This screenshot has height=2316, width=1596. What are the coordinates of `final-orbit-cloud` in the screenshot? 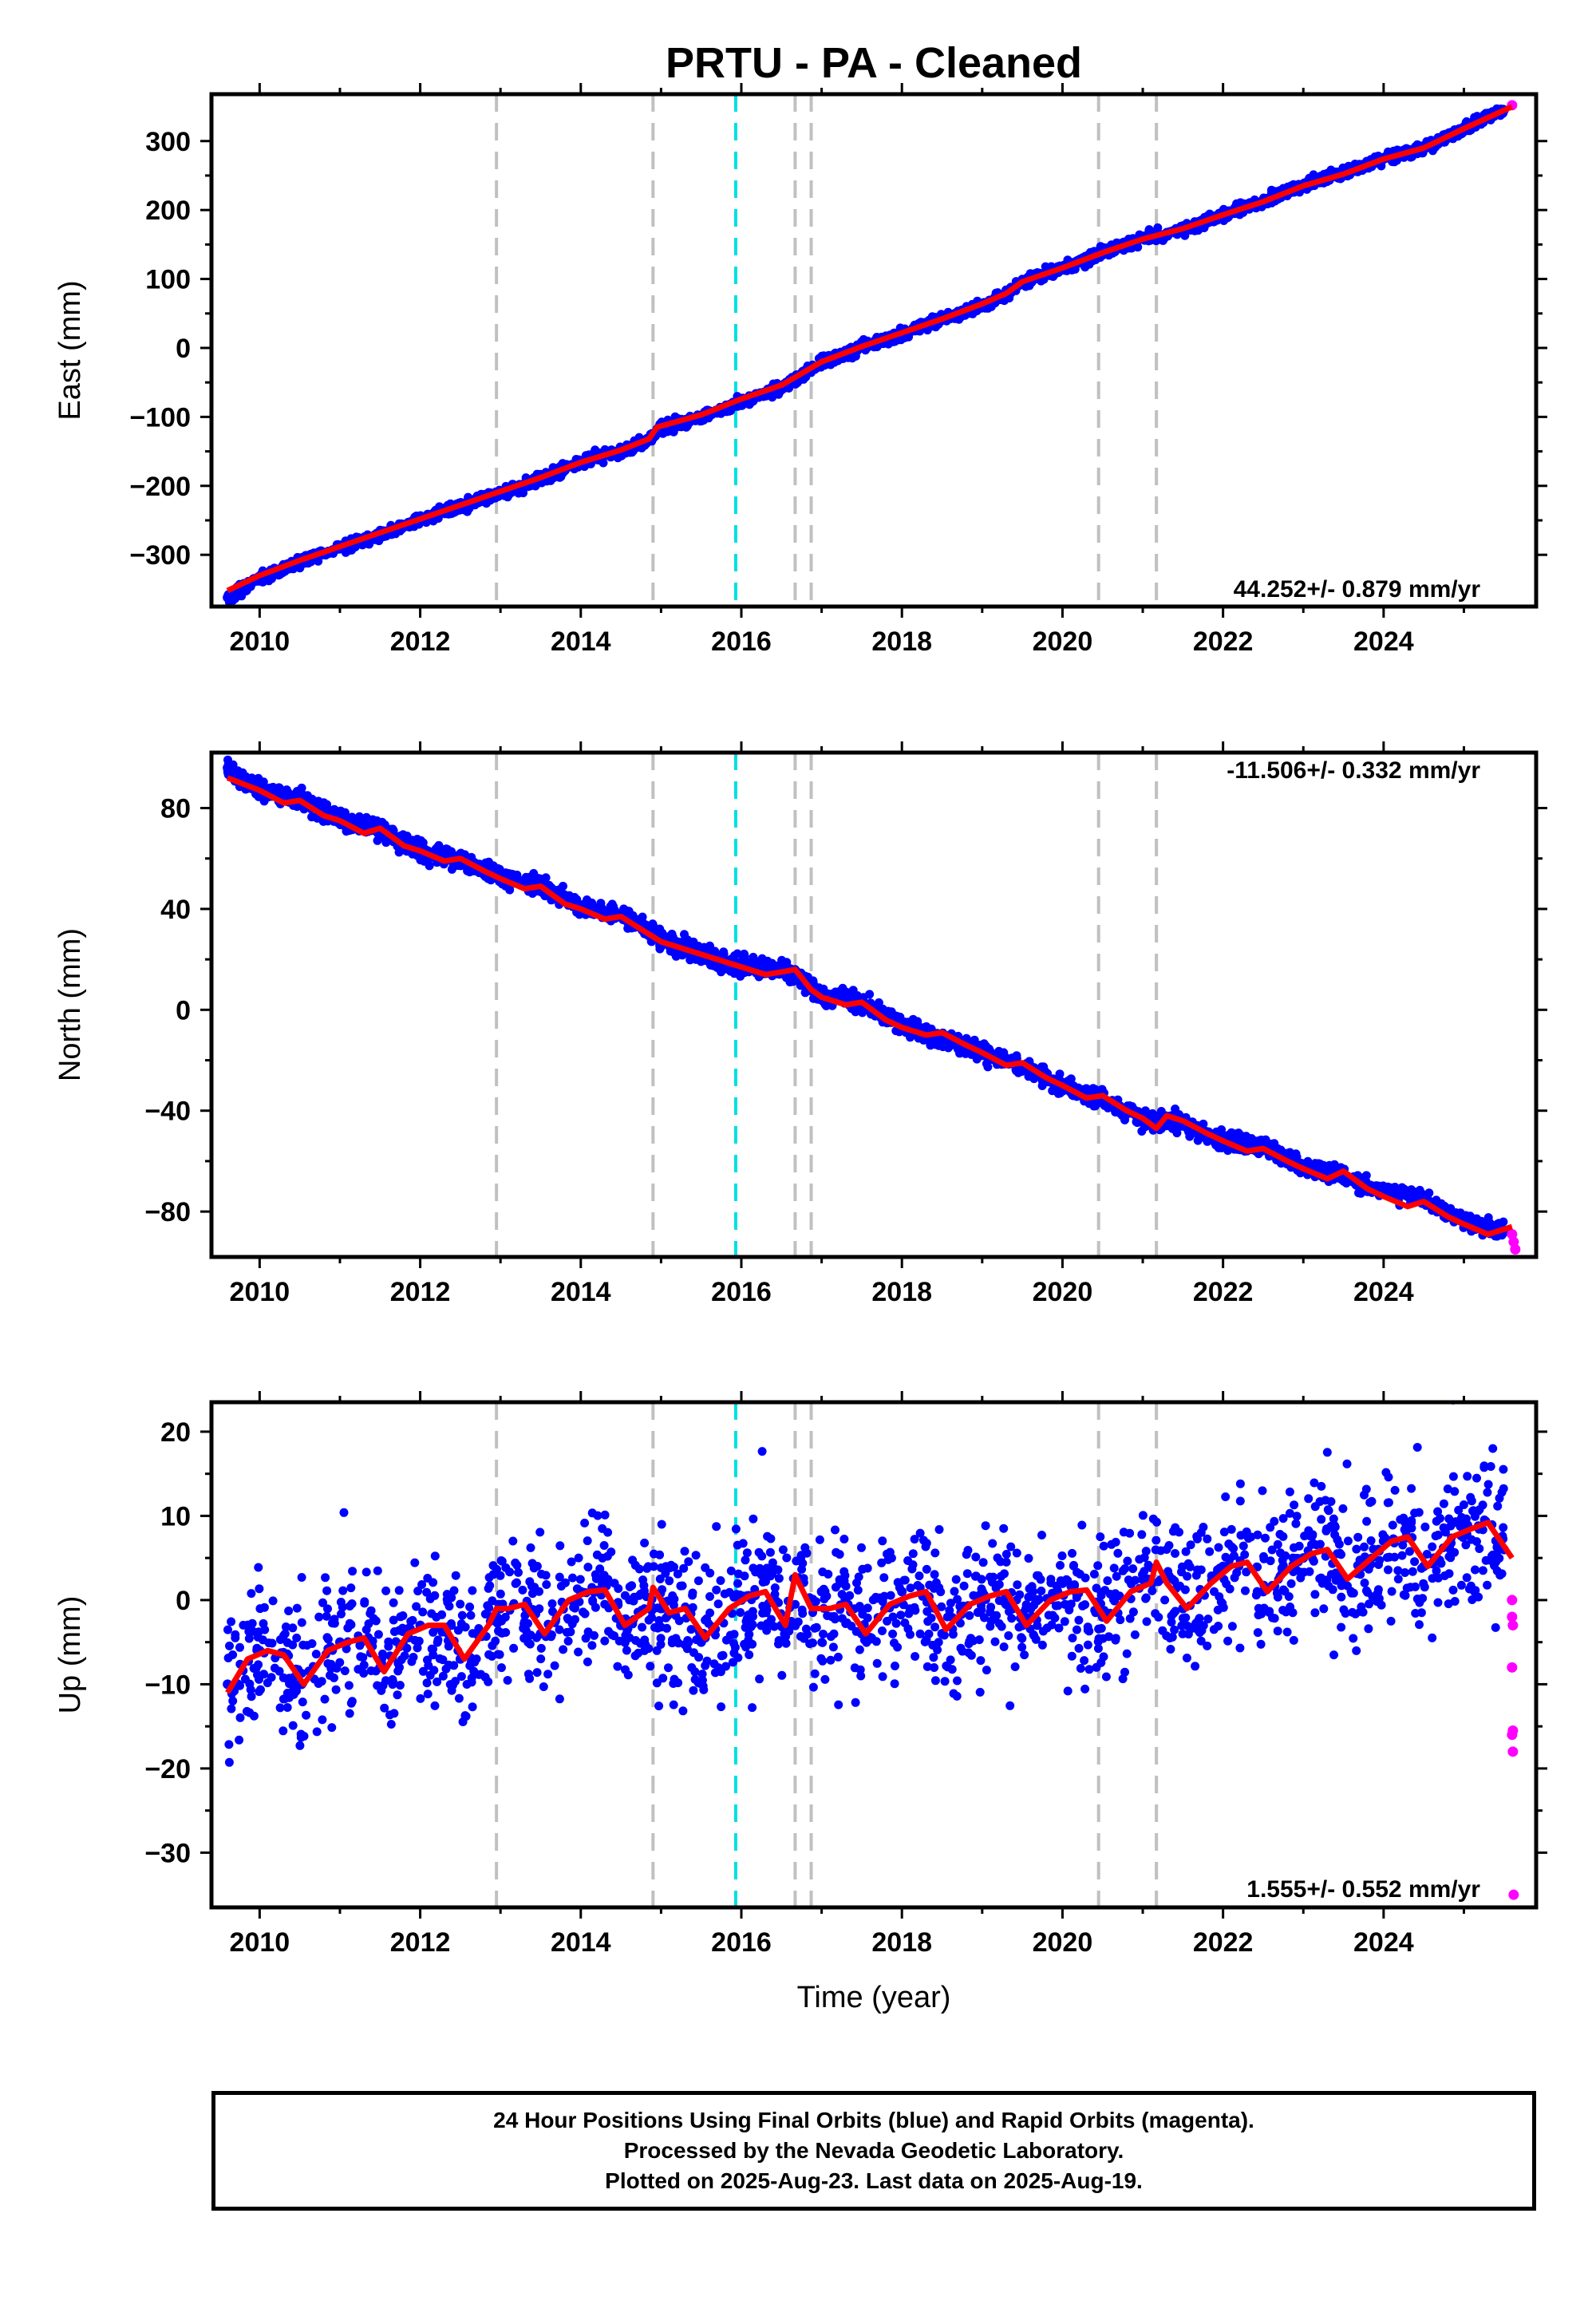 It's located at (865, 1584).